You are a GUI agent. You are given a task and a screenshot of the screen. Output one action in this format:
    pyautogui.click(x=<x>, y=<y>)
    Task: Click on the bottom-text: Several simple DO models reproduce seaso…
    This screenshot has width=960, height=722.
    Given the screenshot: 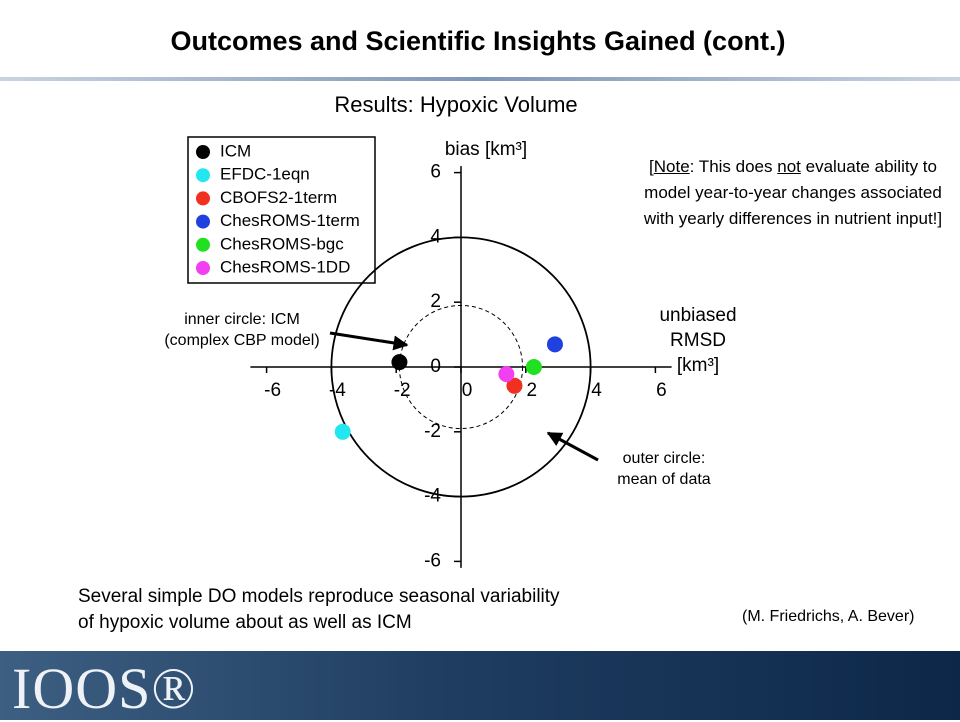 What is the action you would take?
    pyautogui.click(x=398, y=610)
    